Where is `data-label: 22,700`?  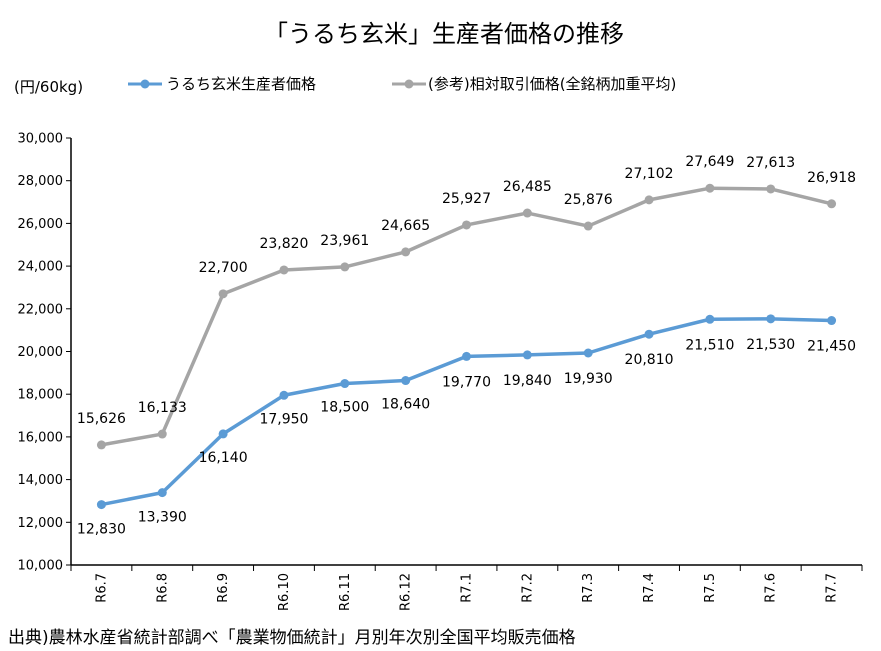
data-label: 22,700 is located at coordinates (223, 268).